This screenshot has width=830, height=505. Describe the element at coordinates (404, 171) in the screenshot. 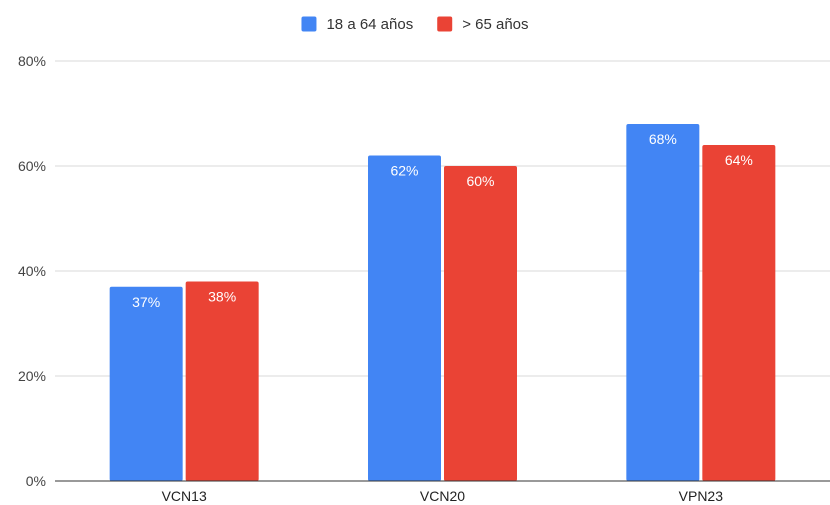

I see `data-label: 62%` at that location.